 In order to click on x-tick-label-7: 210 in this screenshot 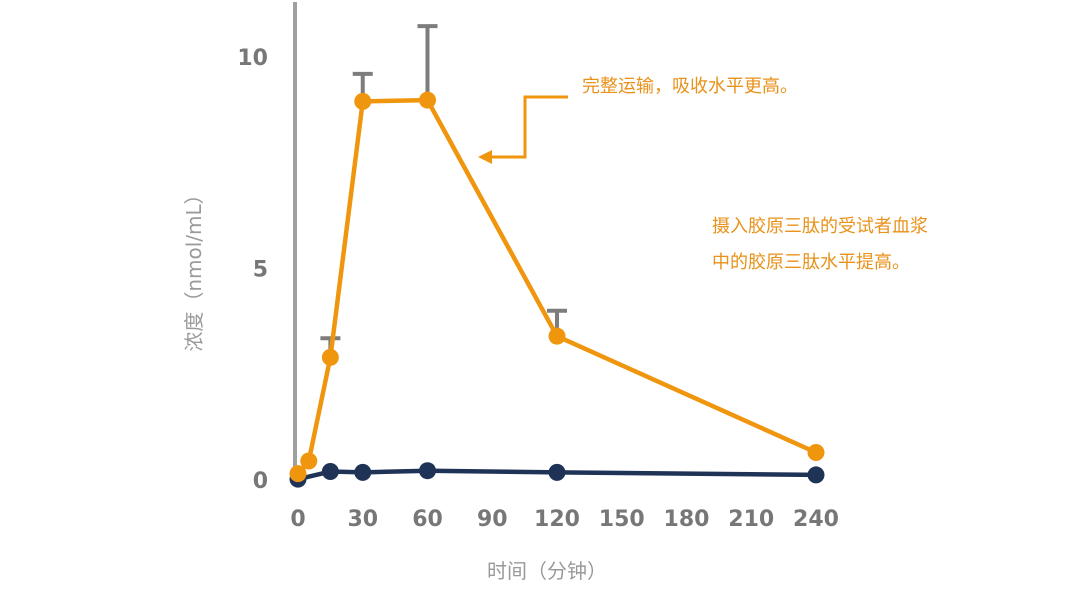, I will do `click(751, 519)`.